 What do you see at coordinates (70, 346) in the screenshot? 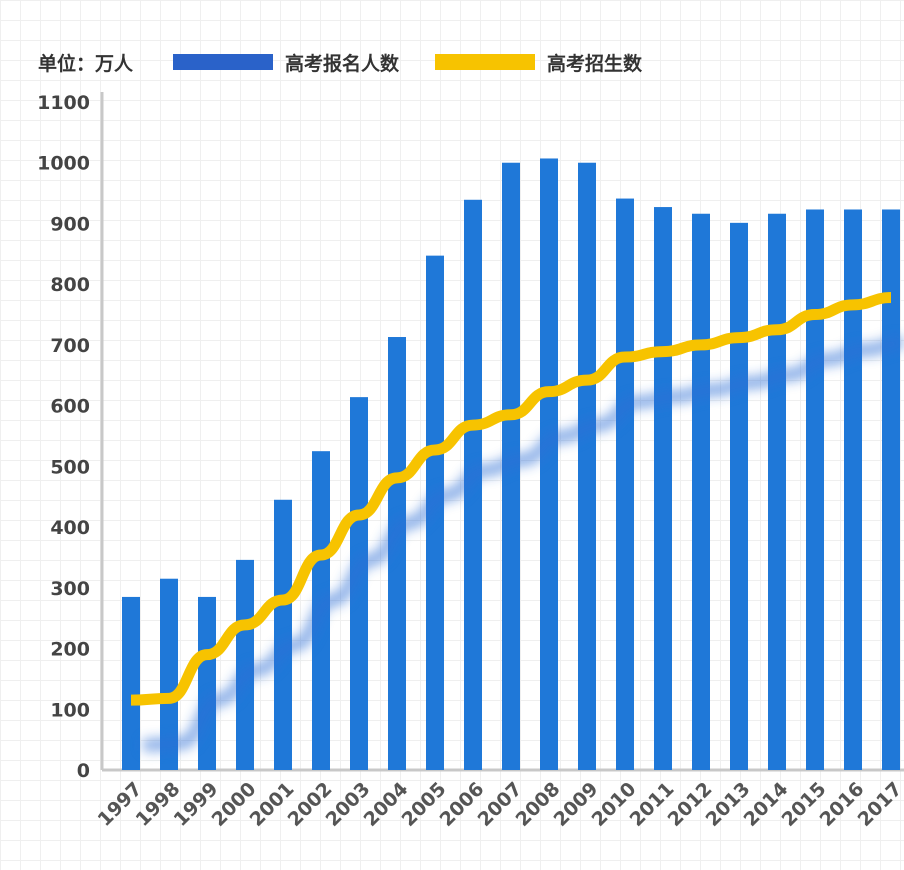
I see `y-tick-label: 700` at bounding box center [70, 346].